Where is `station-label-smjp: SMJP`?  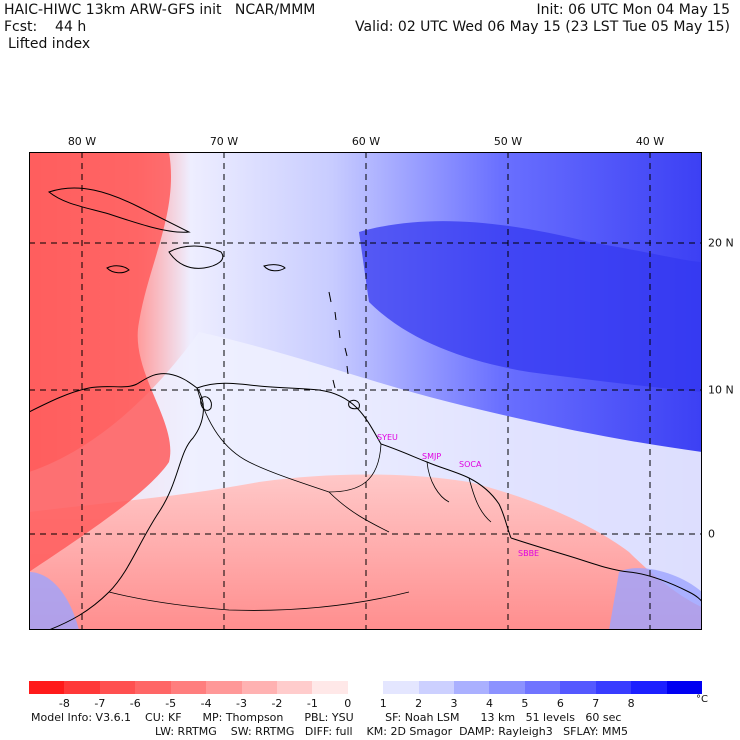
station-label-smjp: SMJP is located at coordinates (432, 456).